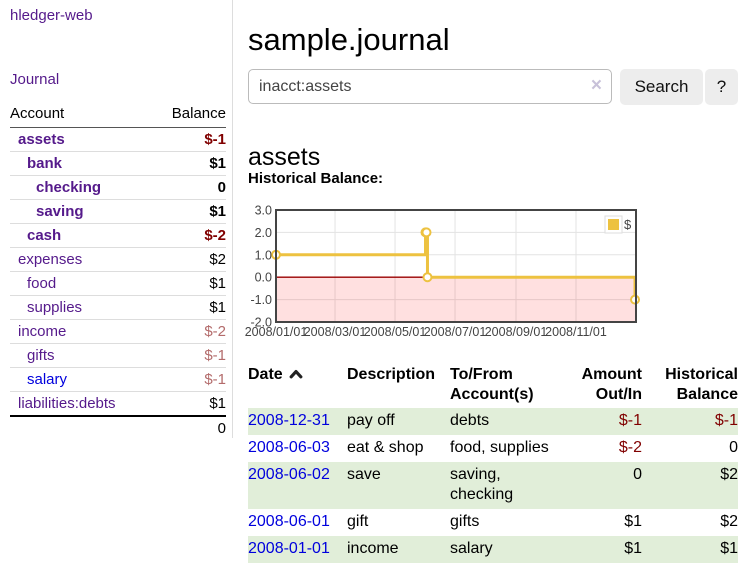  I want to click on date-column-header: Date, so click(297, 385).